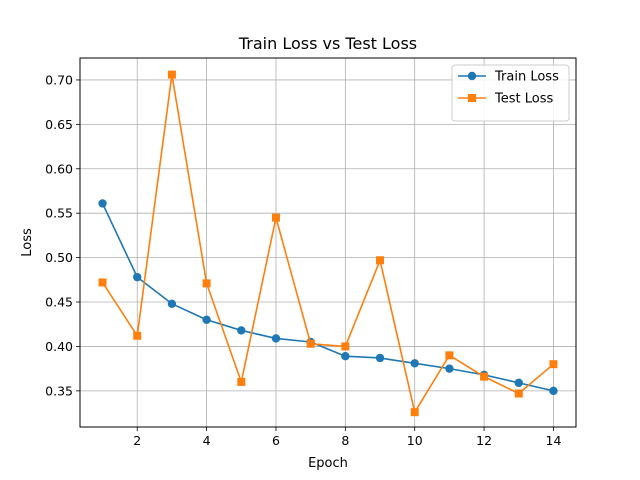 Image resolution: width=640 pixels, height=480 pixels. I want to click on x-tick-label: 12, so click(484, 440).